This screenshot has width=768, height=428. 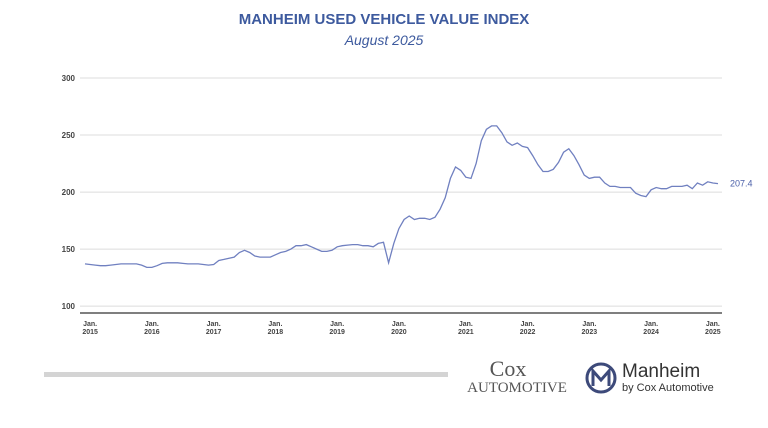 I want to click on x-tick-label: Jan. 2025, so click(x=713, y=328).